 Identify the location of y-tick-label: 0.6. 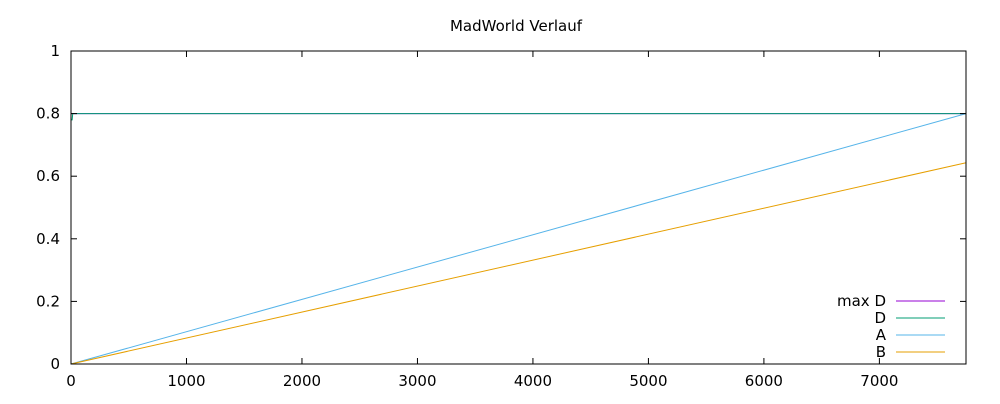
(48, 176).